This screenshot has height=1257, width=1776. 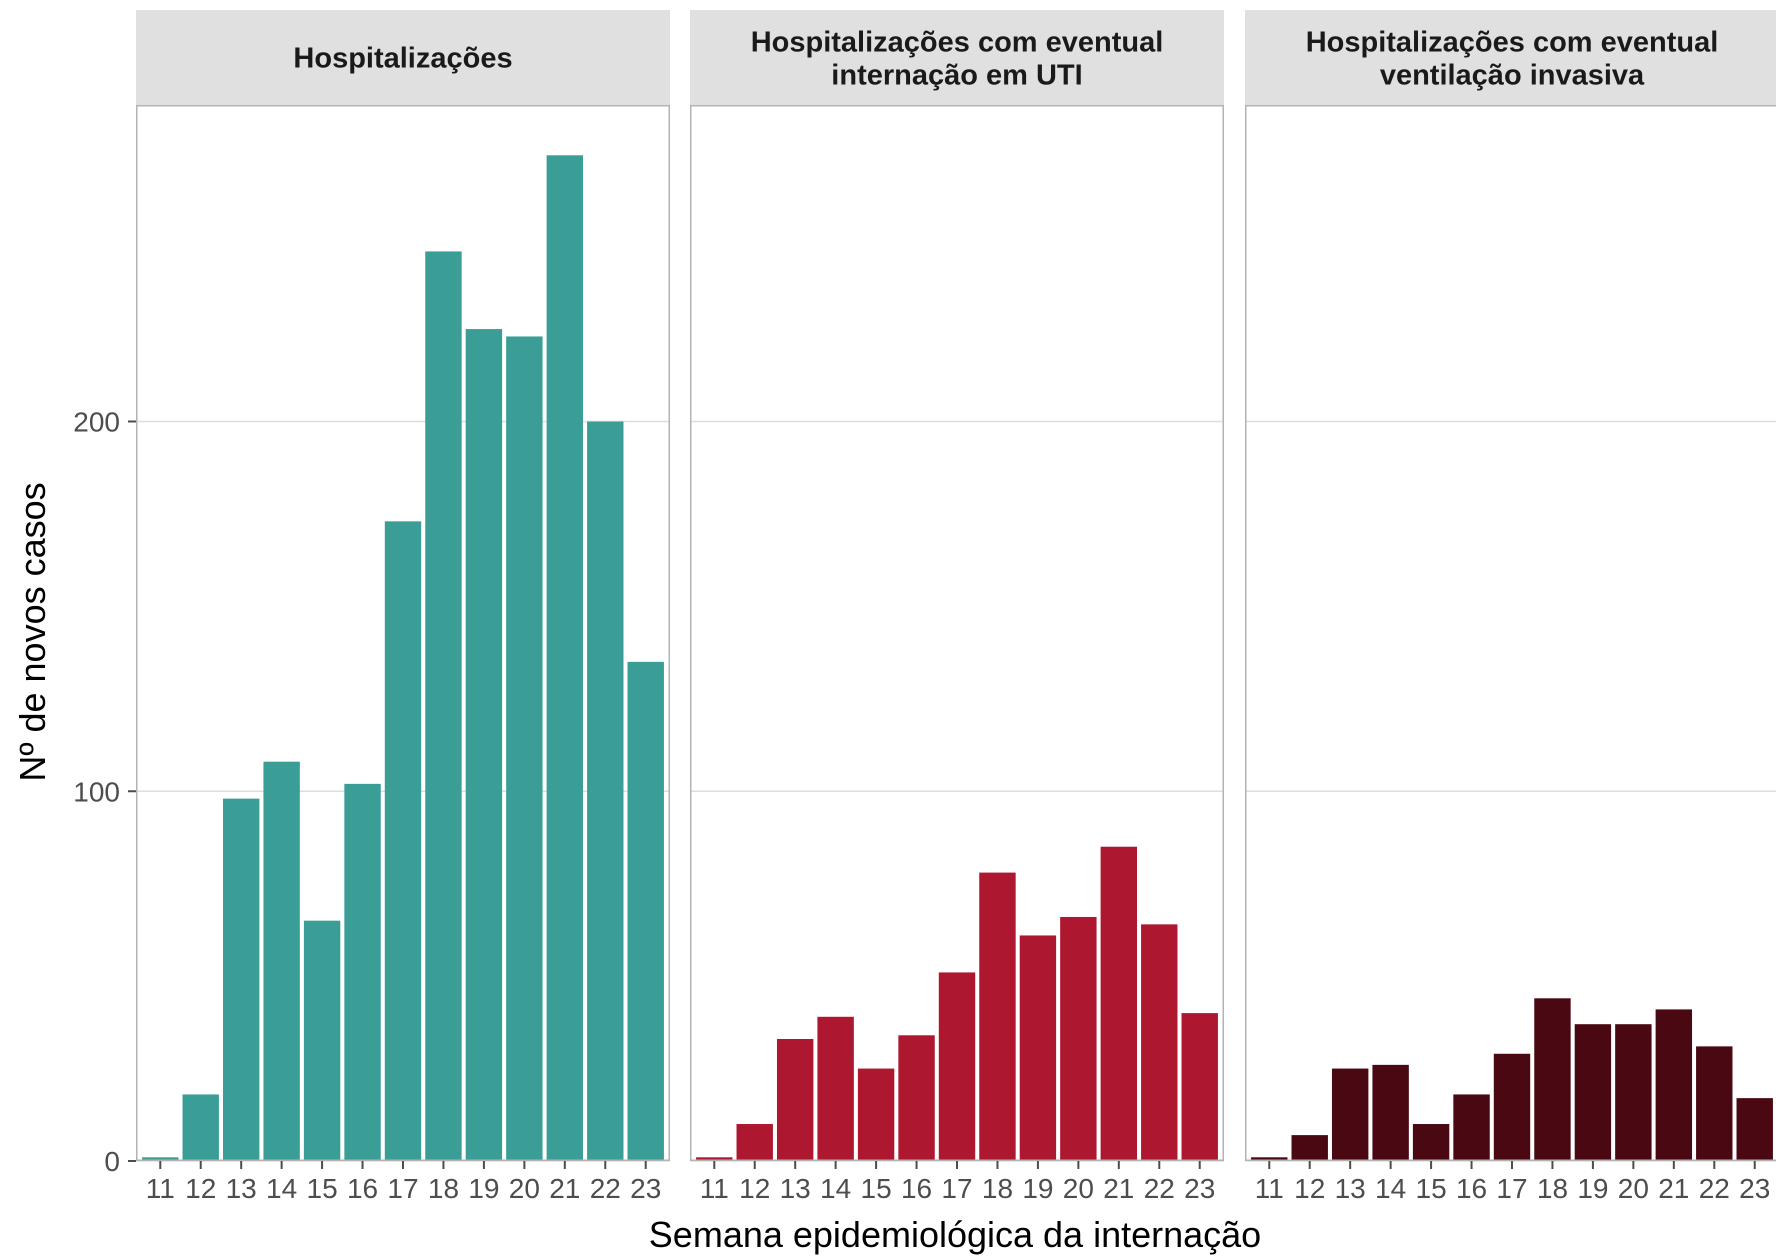 I want to click on panel-strip-title: internação em UTI, so click(x=956, y=76).